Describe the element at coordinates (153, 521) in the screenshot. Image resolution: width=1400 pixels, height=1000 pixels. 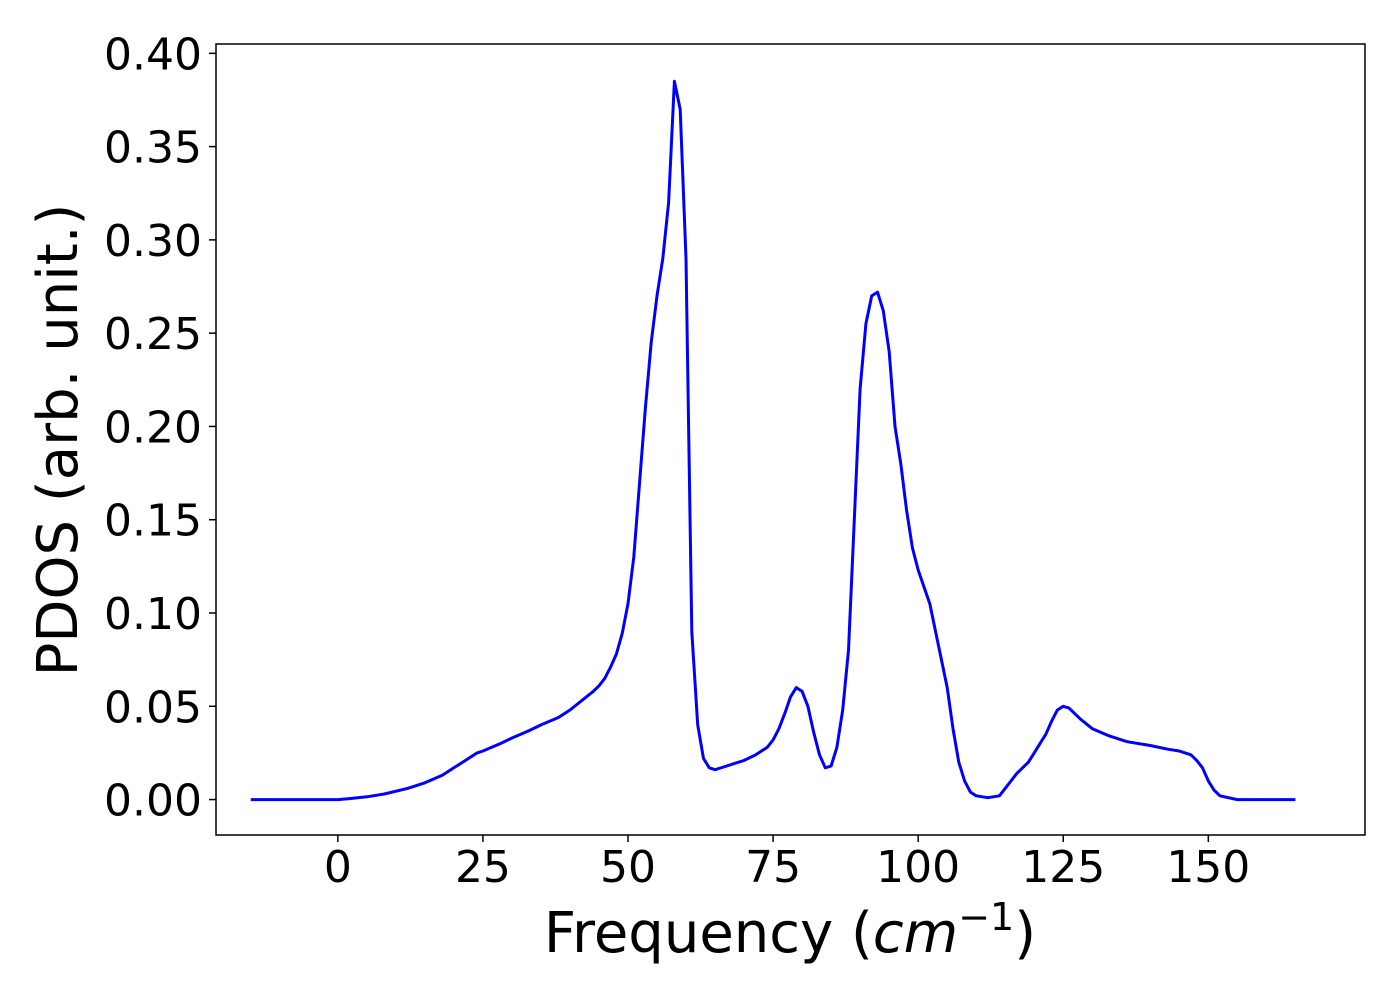
I see `y-tick-label: 0.15` at that location.